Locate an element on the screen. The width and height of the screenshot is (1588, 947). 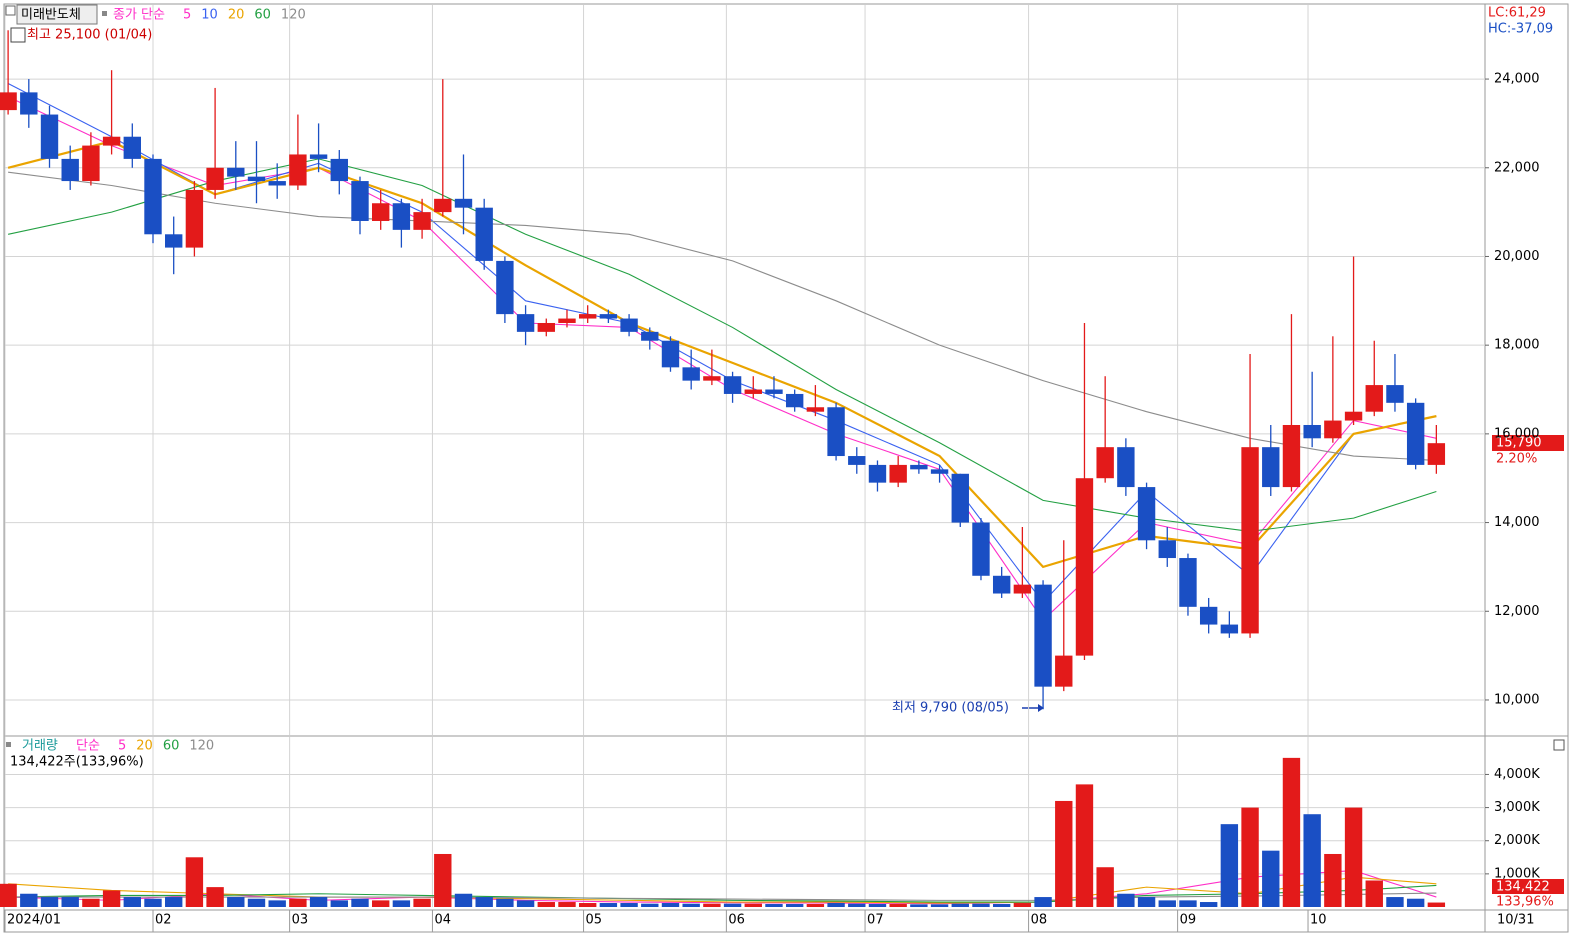
hc-label: HC:-37,09 is located at coordinates (1520, 29).